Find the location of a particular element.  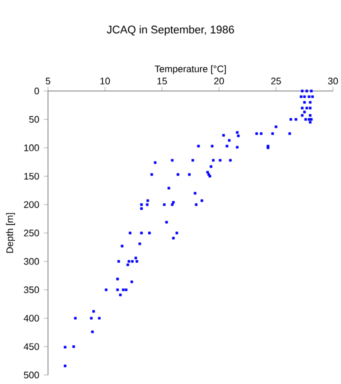

y-tick-label: 0 is located at coordinates (37, 91).